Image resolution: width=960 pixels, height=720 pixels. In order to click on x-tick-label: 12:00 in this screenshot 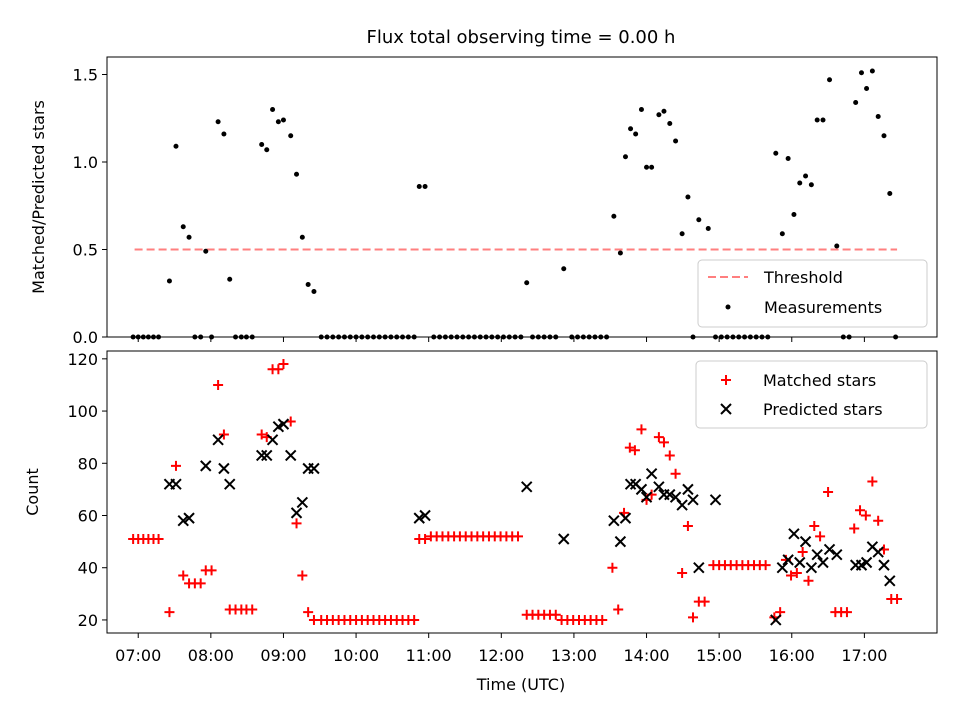, I will do `click(501, 655)`.